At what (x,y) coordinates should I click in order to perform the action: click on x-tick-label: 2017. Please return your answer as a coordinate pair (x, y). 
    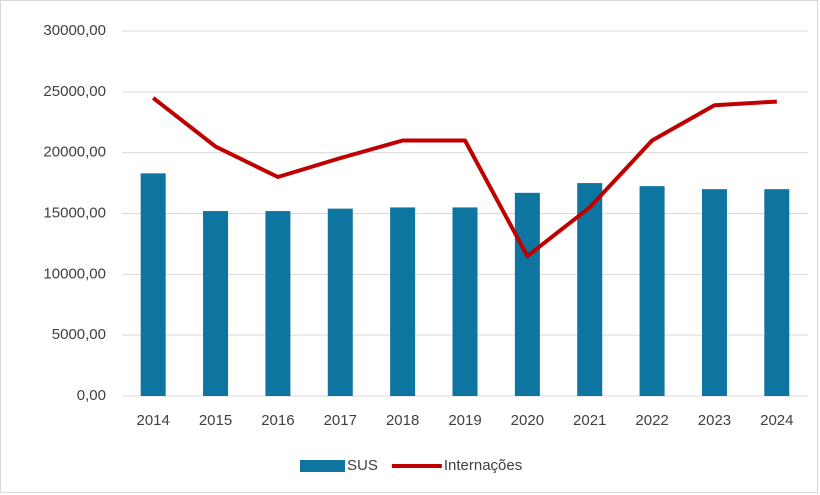
    Looking at the image, I should click on (340, 420).